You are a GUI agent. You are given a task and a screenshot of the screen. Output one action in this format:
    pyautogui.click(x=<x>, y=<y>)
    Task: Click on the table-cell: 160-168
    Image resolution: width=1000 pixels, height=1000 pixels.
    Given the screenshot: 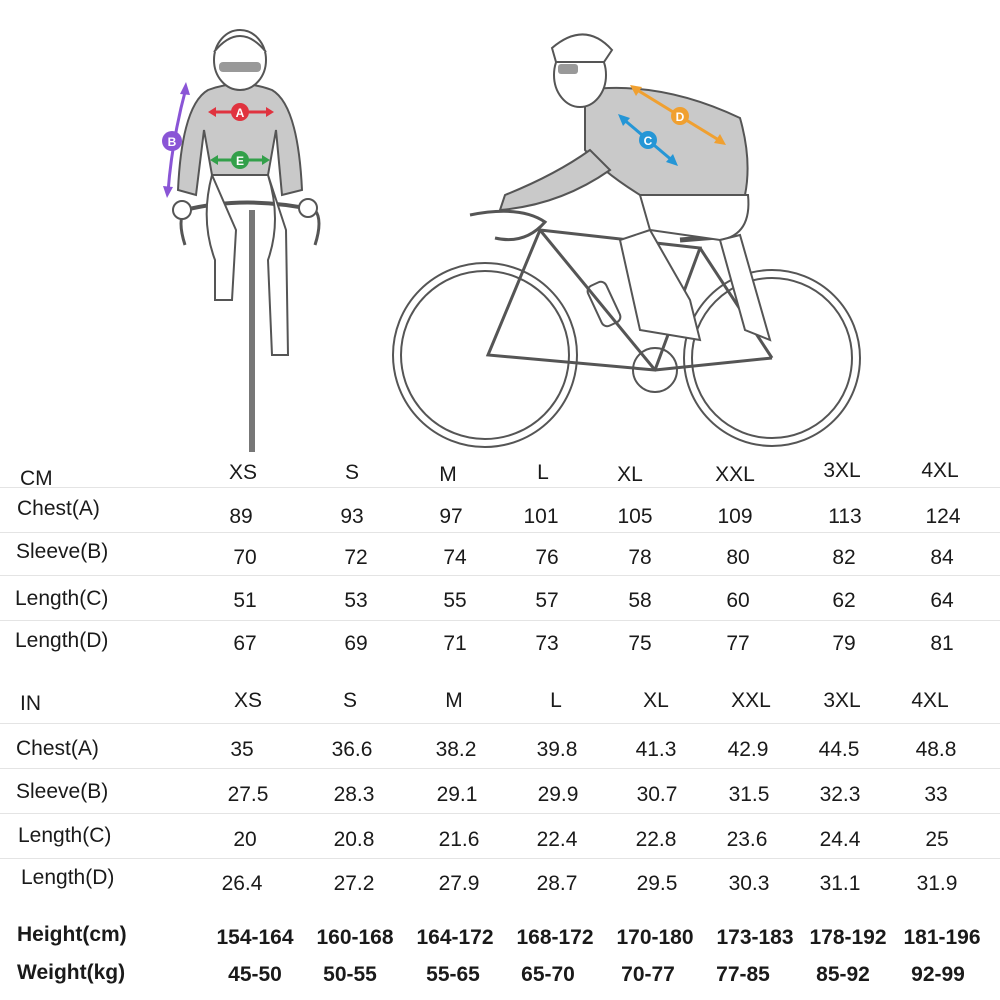 What is the action you would take?
    pyautogui.click(x=355, y=937)
    